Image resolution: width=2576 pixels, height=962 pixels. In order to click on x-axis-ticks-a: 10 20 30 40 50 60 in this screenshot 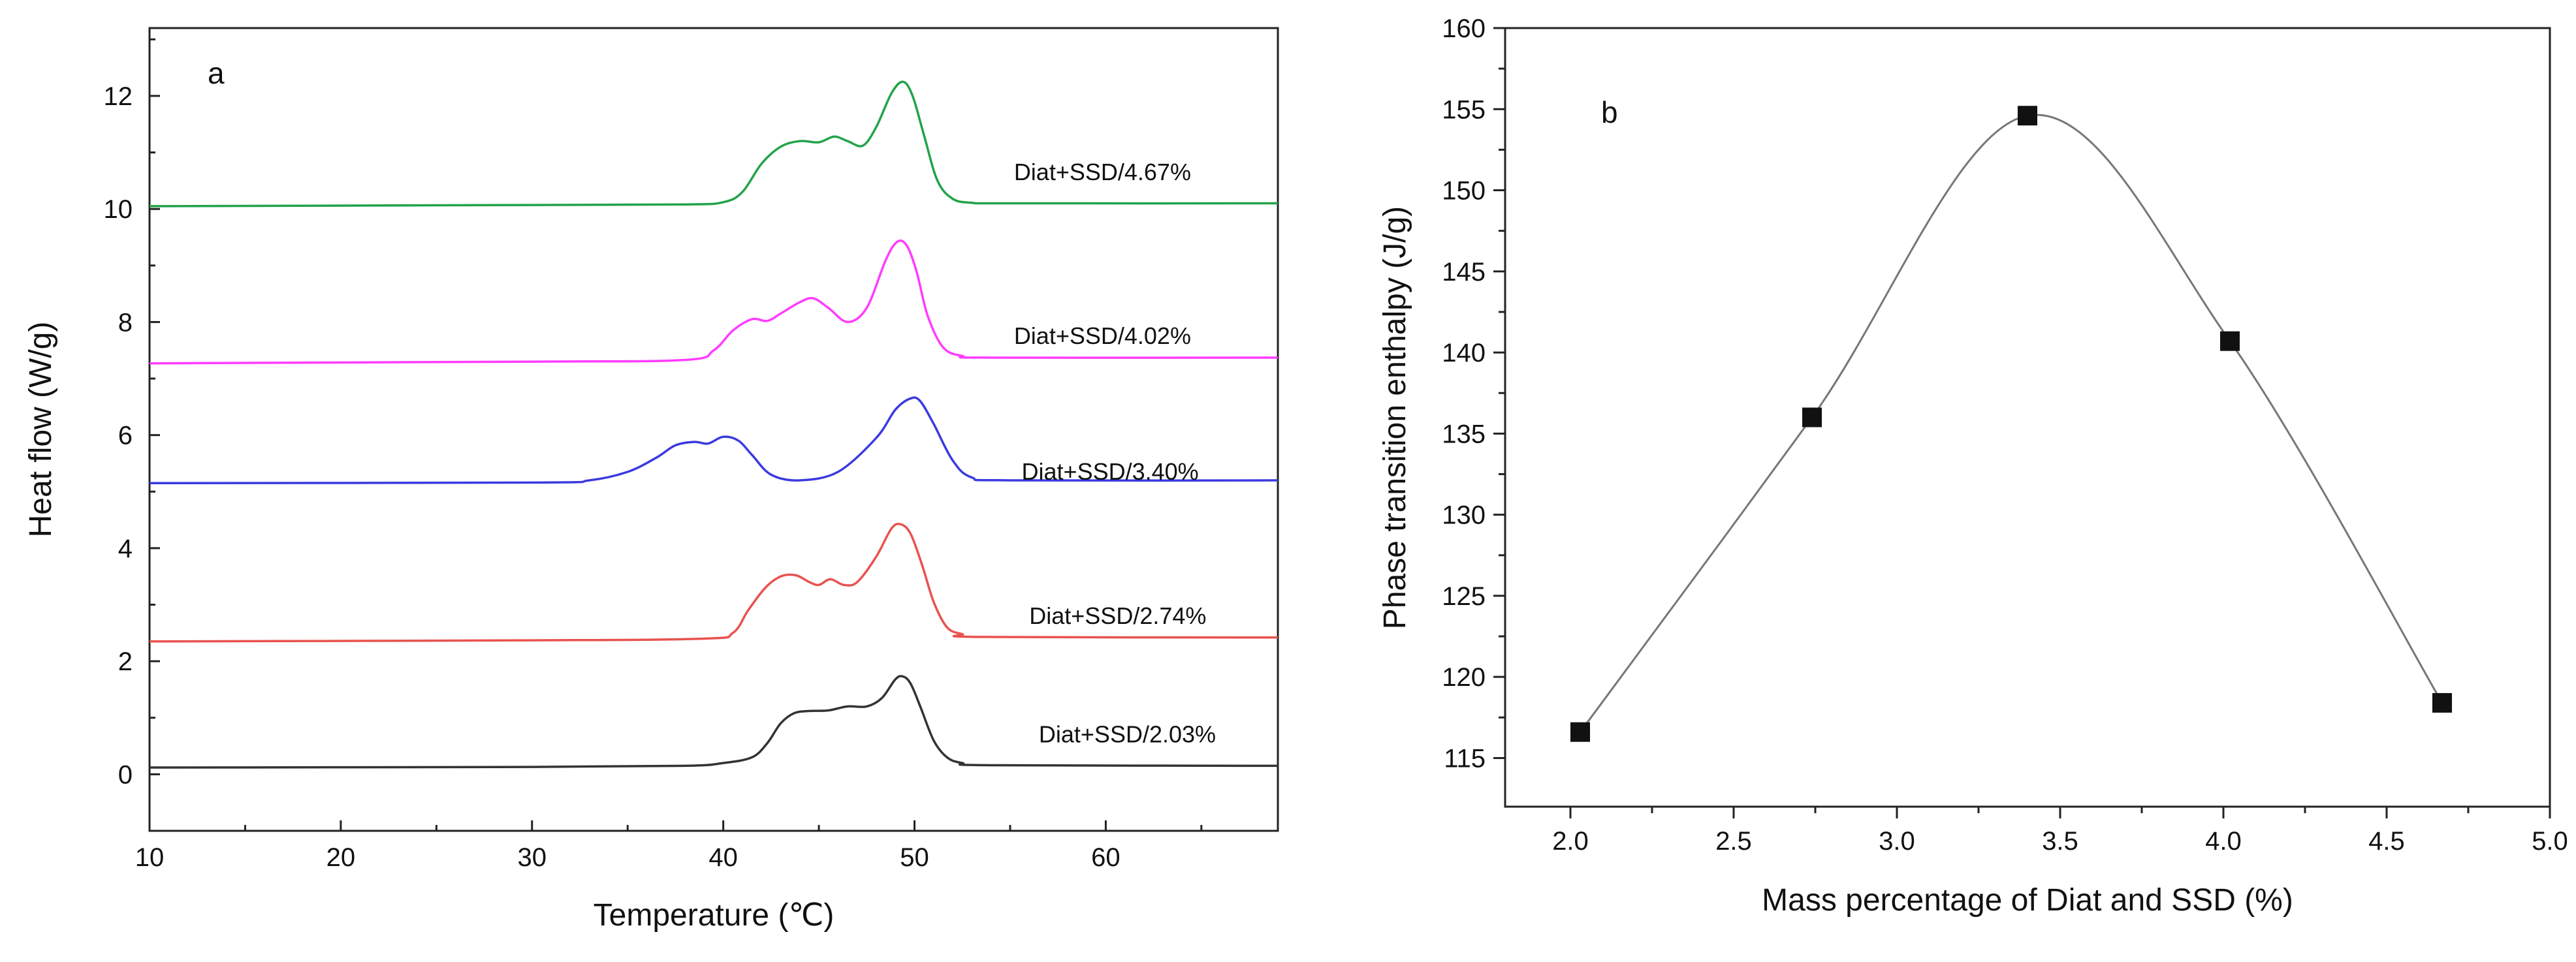, I will do `click(669, 846)`.